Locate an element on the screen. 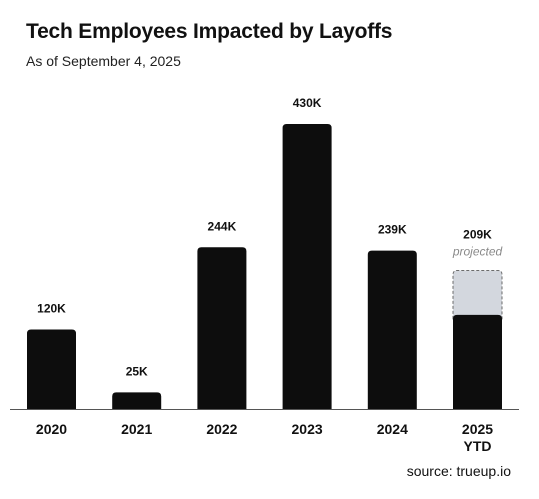 Image resolution: width=539 pixels, height=499 pixels. bar-2024 is located at coordinates (392, 329).